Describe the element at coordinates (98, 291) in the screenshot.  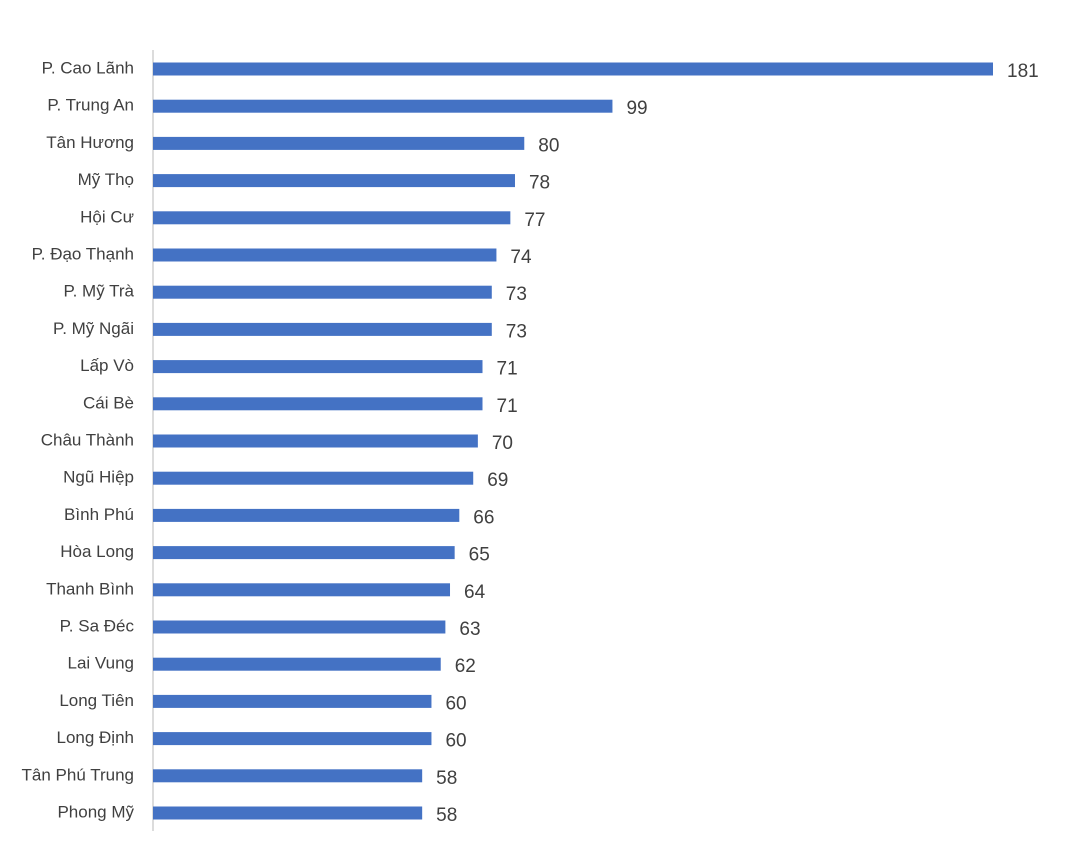
I see `category-label: P. Mỹ Trà` at that location.